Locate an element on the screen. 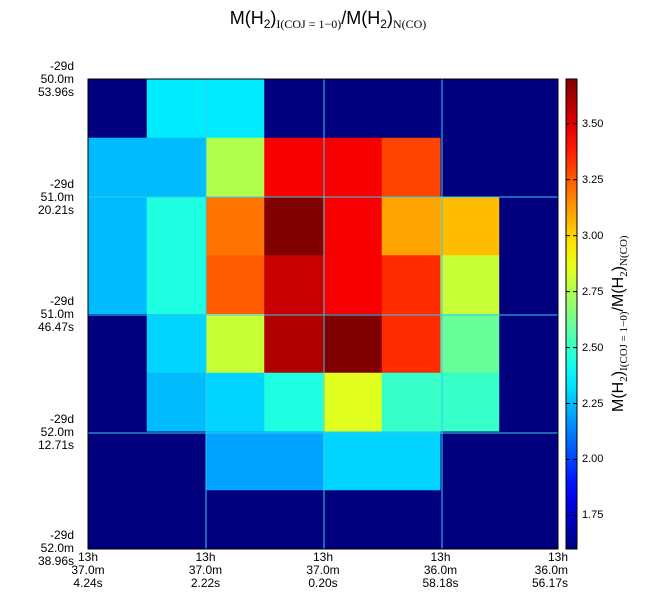 This screenshot has width=656, height=598. colorbar-tick-label: 3.25 is located at coordinates (593, 179).